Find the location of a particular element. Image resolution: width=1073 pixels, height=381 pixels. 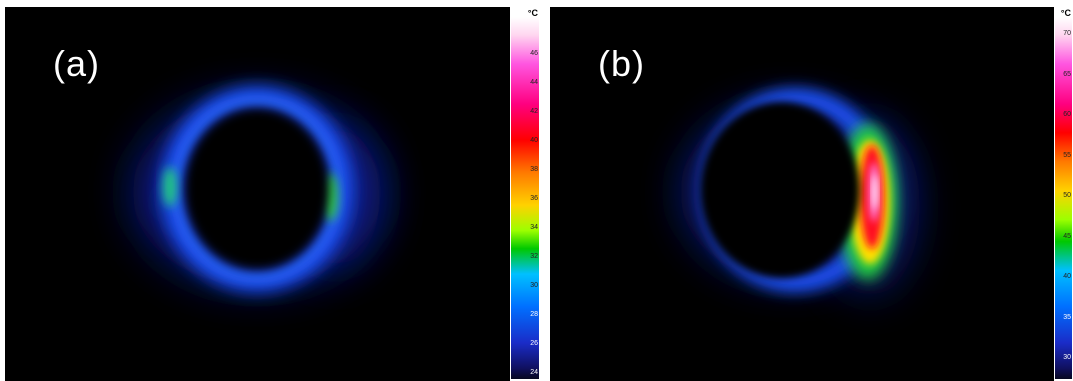

scale-gradient-a is located at coordinates (525, 198).